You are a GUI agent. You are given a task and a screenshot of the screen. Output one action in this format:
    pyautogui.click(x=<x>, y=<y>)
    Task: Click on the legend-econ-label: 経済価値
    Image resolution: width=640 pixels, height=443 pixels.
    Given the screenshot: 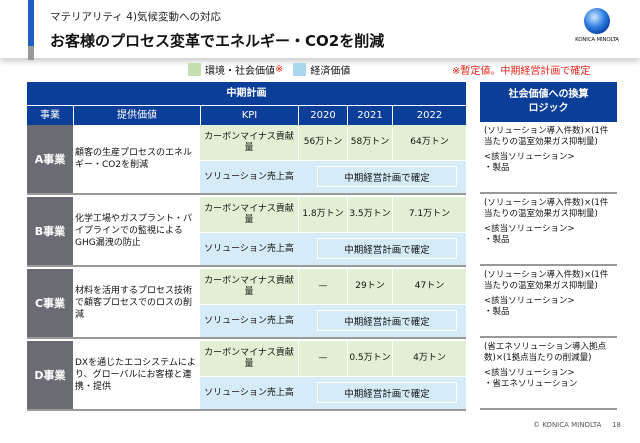 What is the action you would take?
    pyautogui.click(x=330, y=71)
    